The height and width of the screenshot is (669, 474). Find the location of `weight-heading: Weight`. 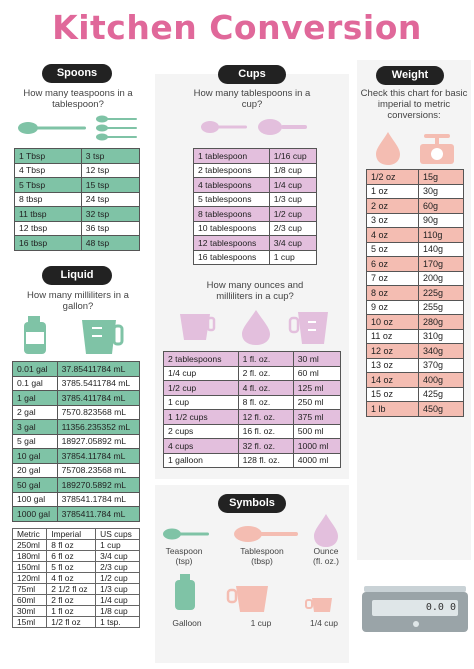

weight-heading: Weight is located at coordinates (410, 75).